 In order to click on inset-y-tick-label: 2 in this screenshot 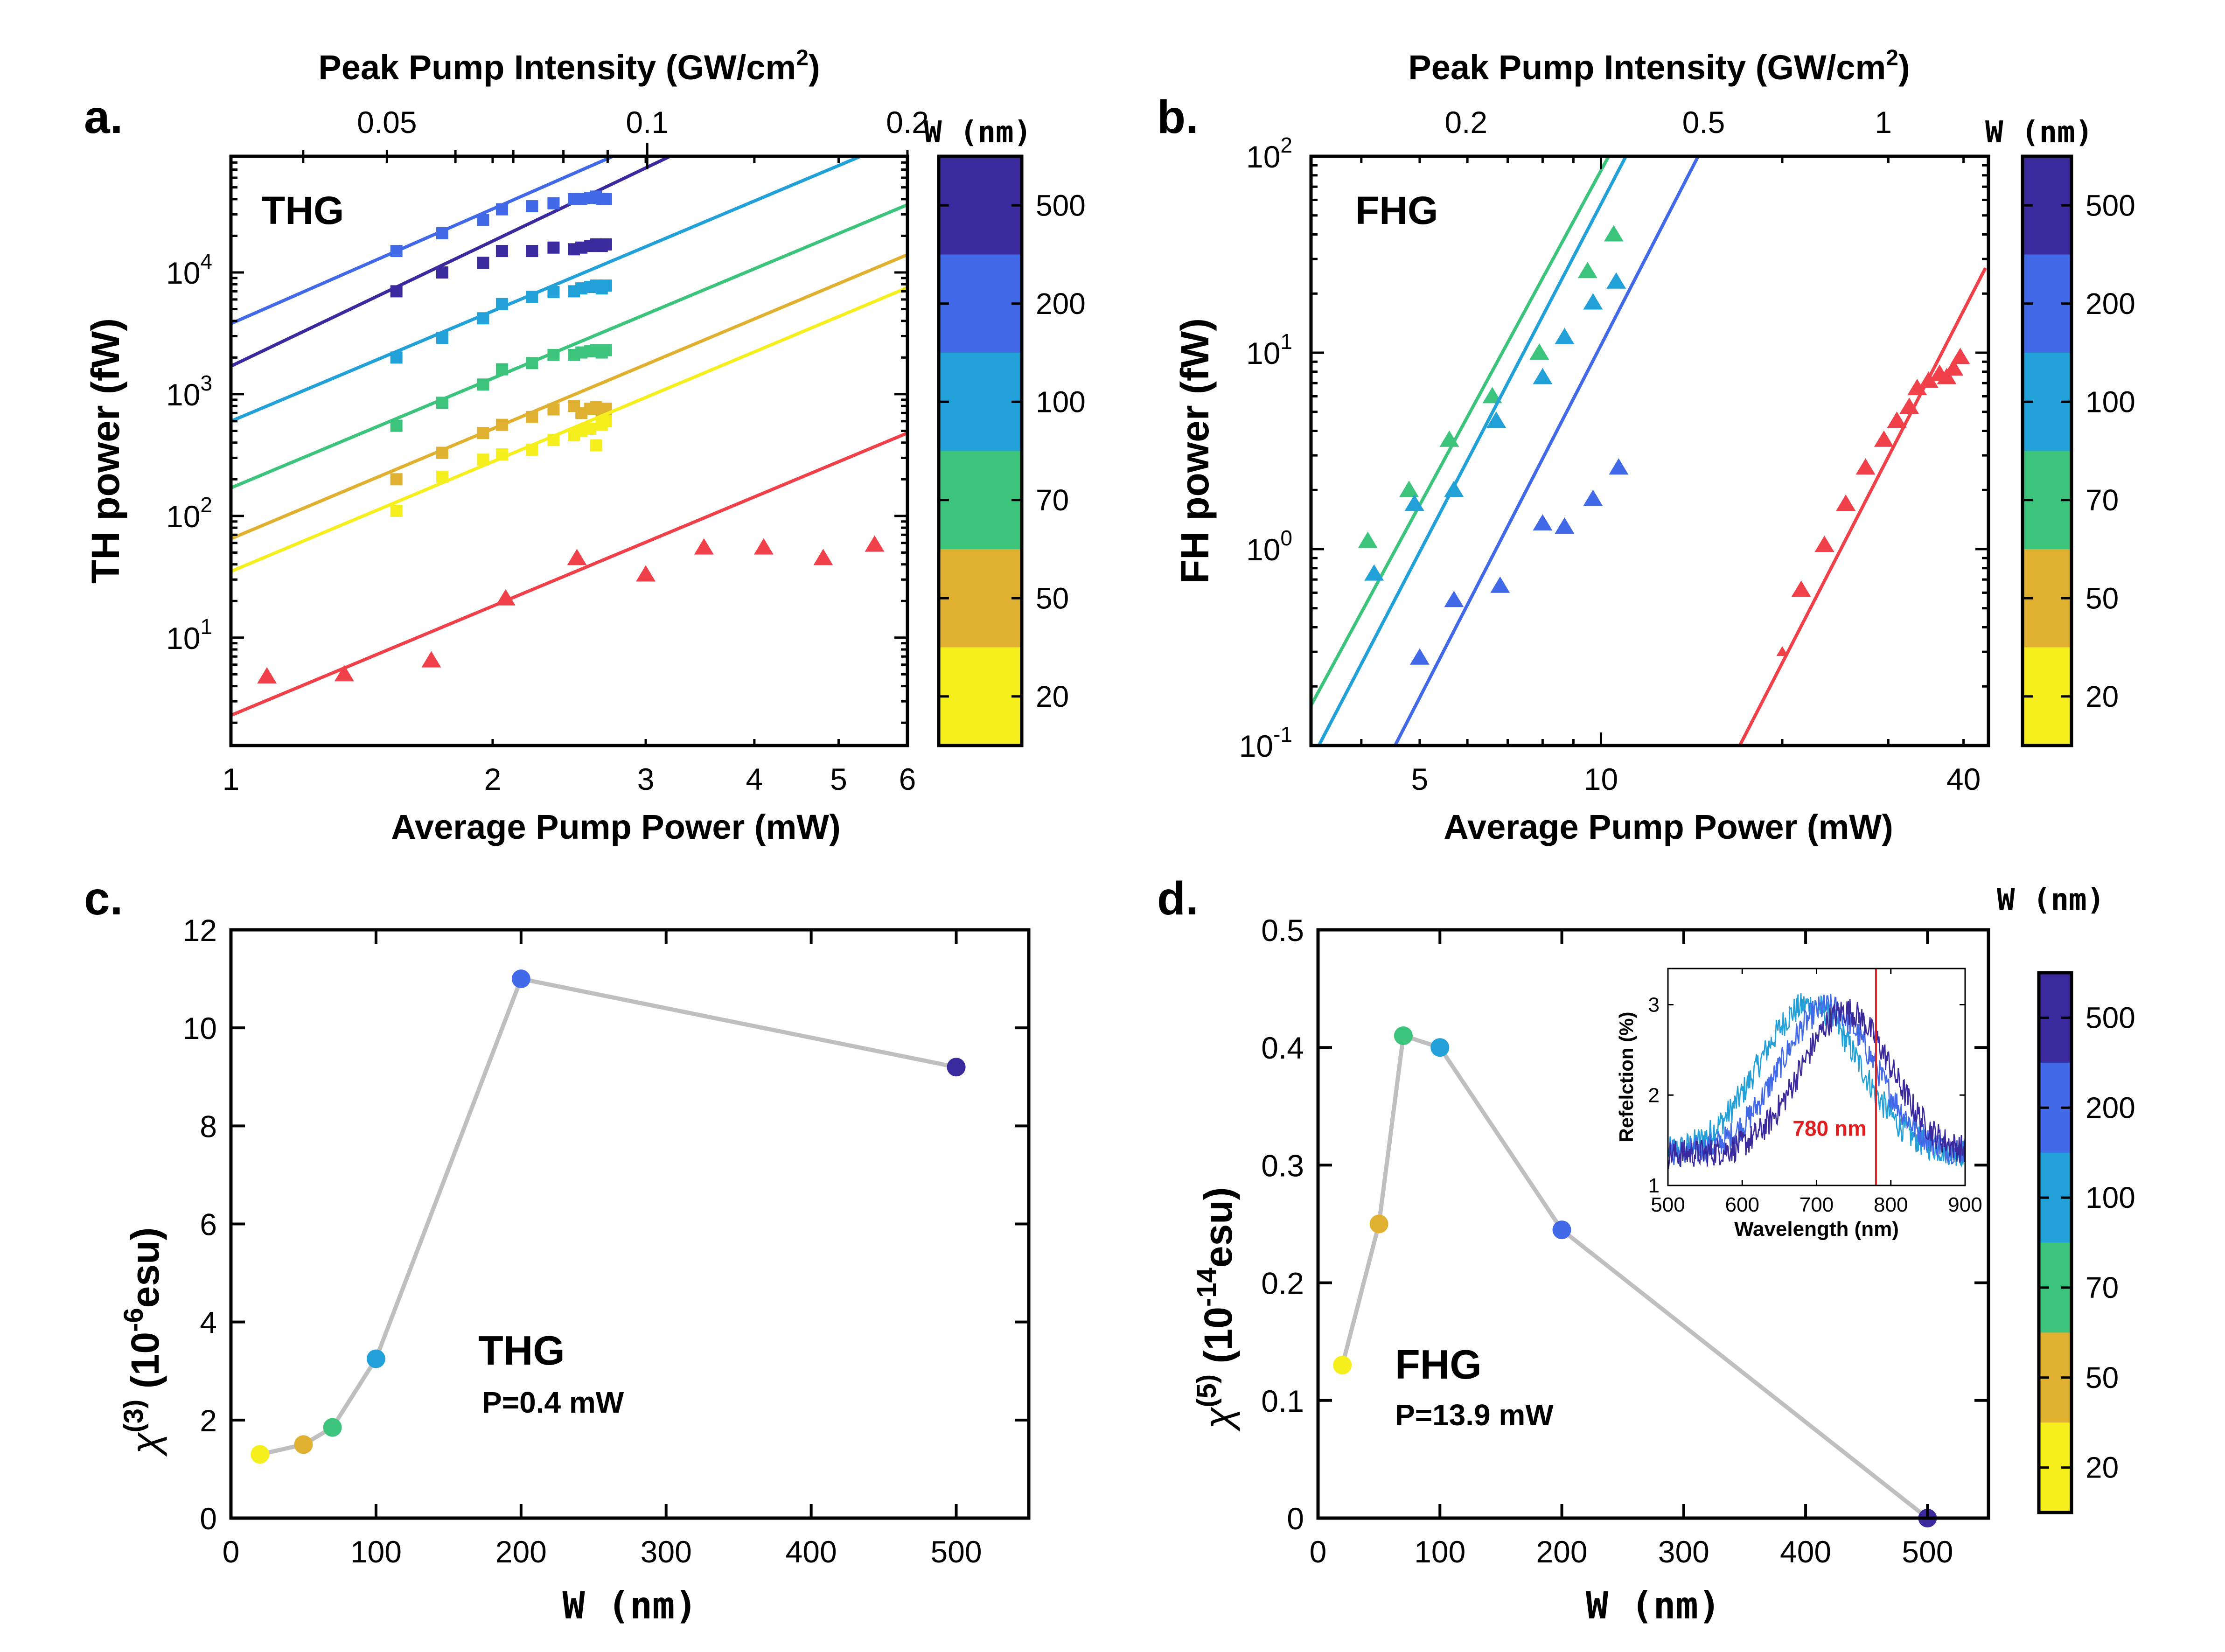, I will do `click(1654, 1095)`.